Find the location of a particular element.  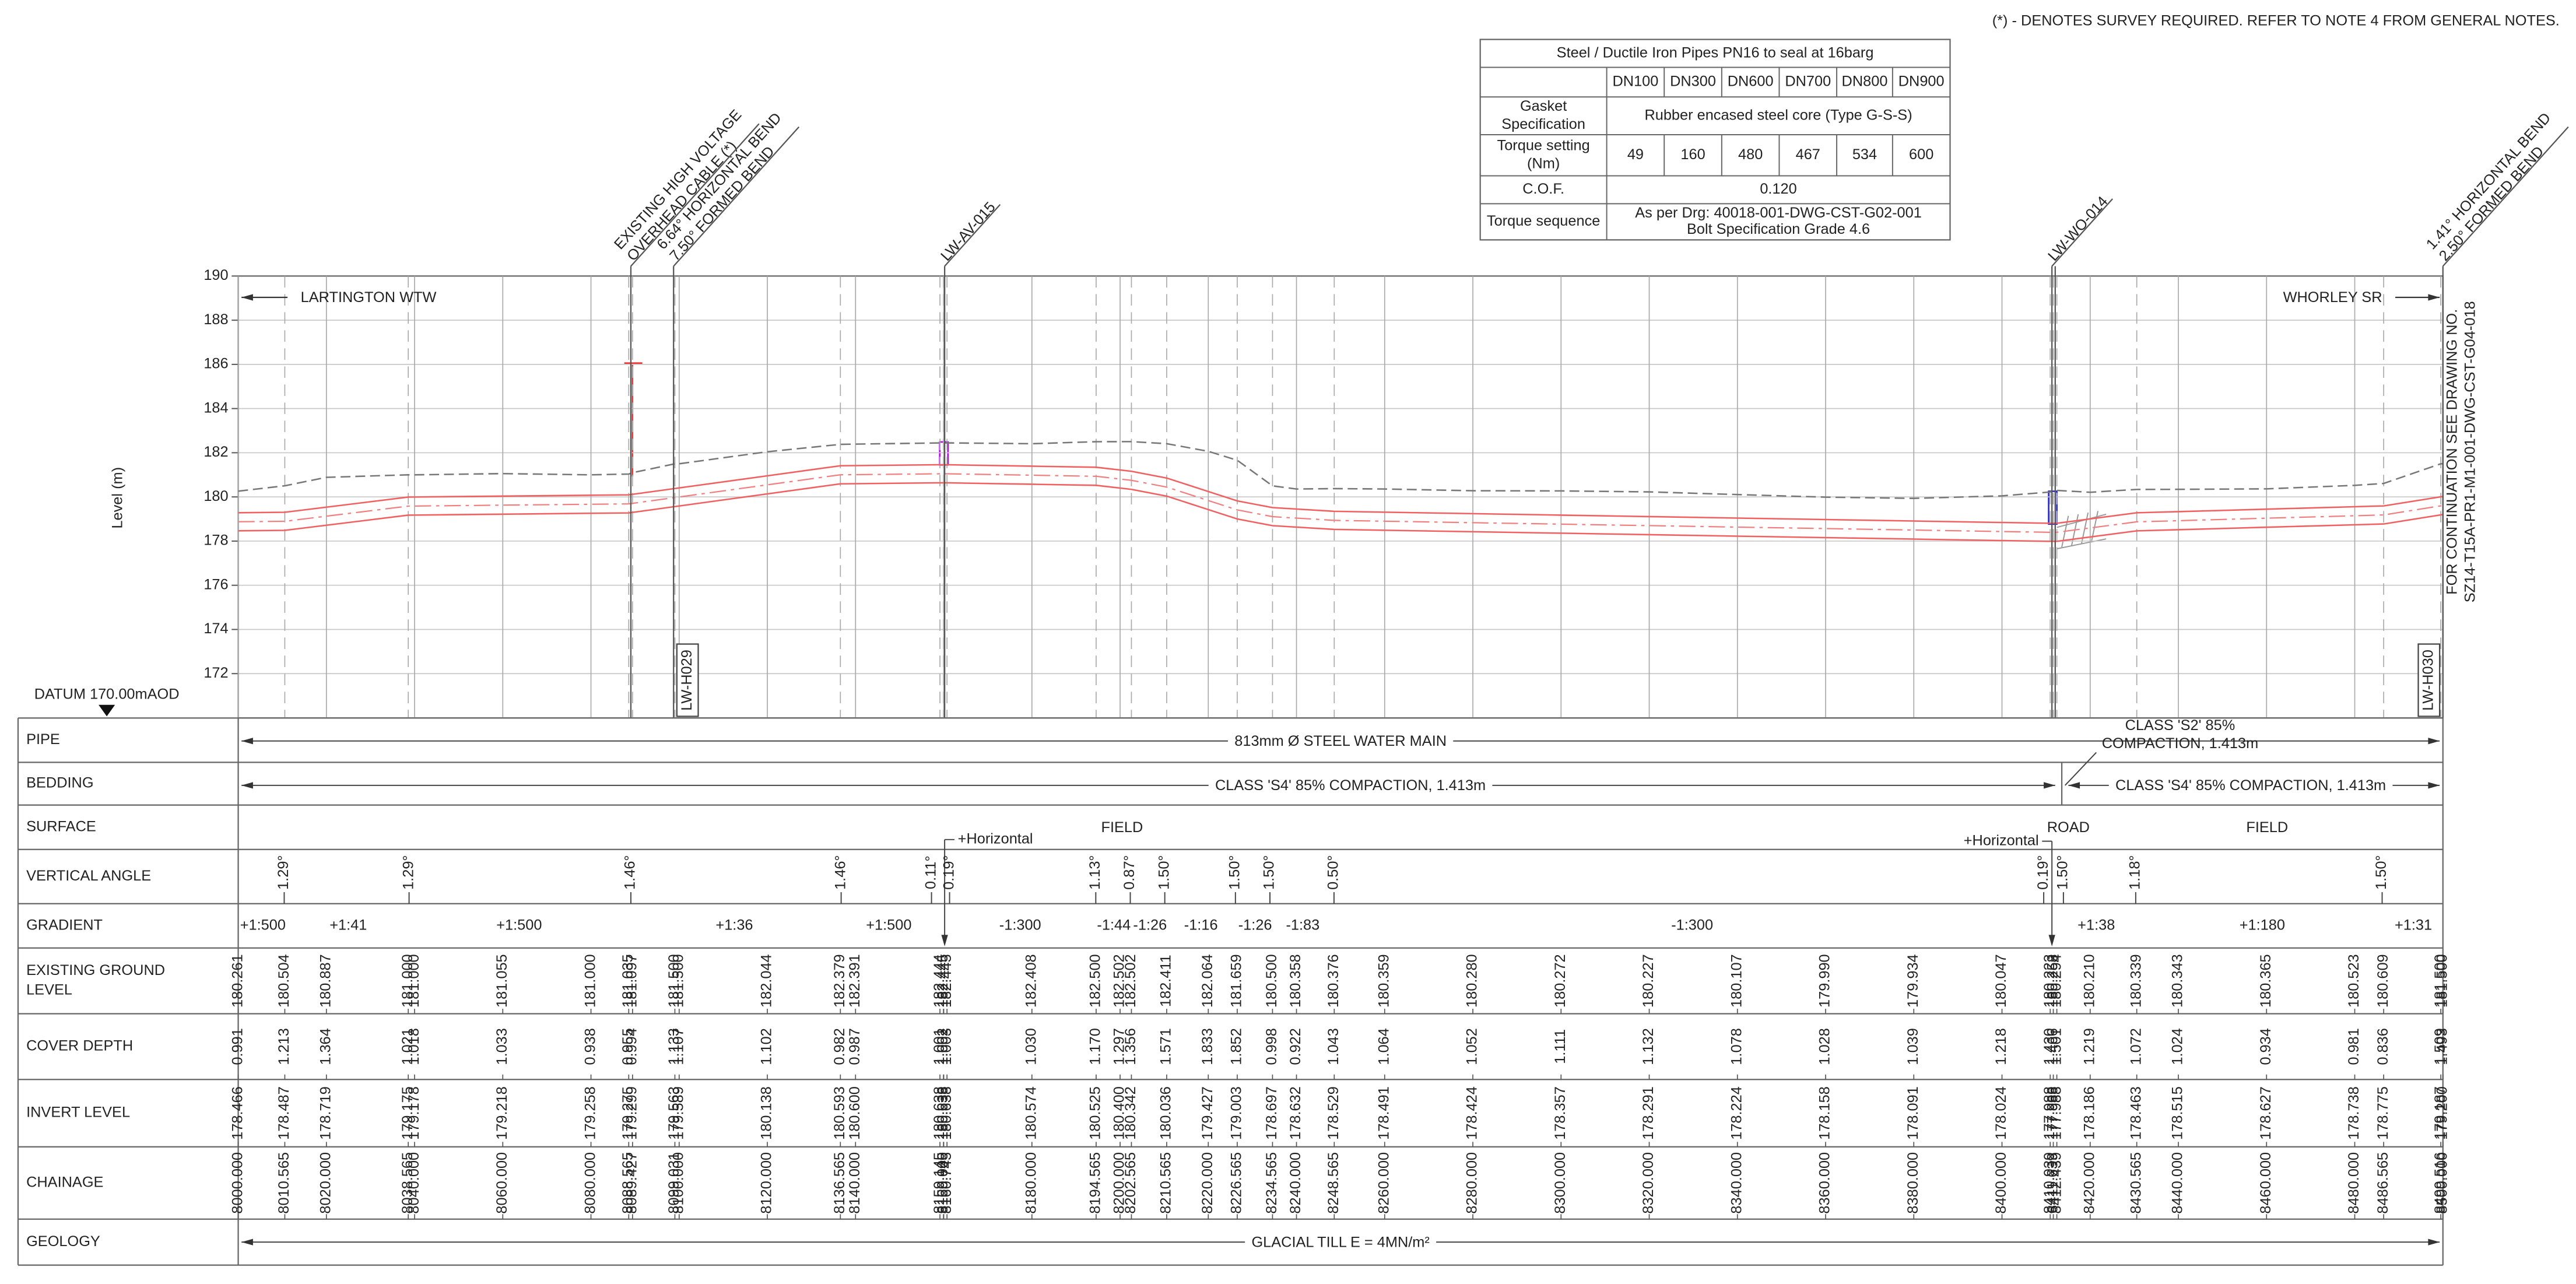

torque-value: 160 is located at coordinates (1692, 154).